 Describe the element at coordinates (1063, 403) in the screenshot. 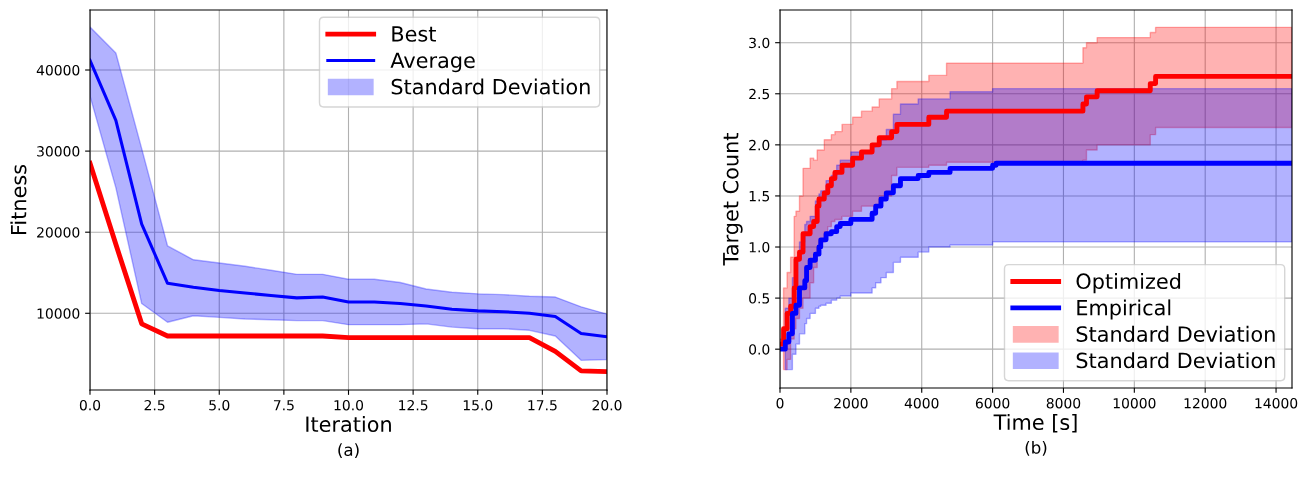

I see `x-tick-label: 8000` at that location.